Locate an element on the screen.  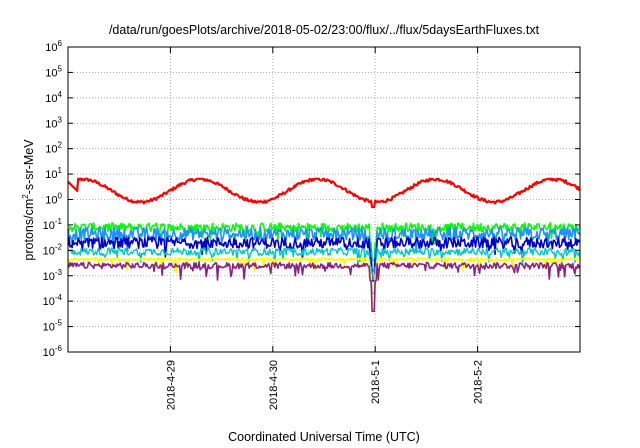
x-tick-label: 2018-4-30 is located at coordinates (274, 385).